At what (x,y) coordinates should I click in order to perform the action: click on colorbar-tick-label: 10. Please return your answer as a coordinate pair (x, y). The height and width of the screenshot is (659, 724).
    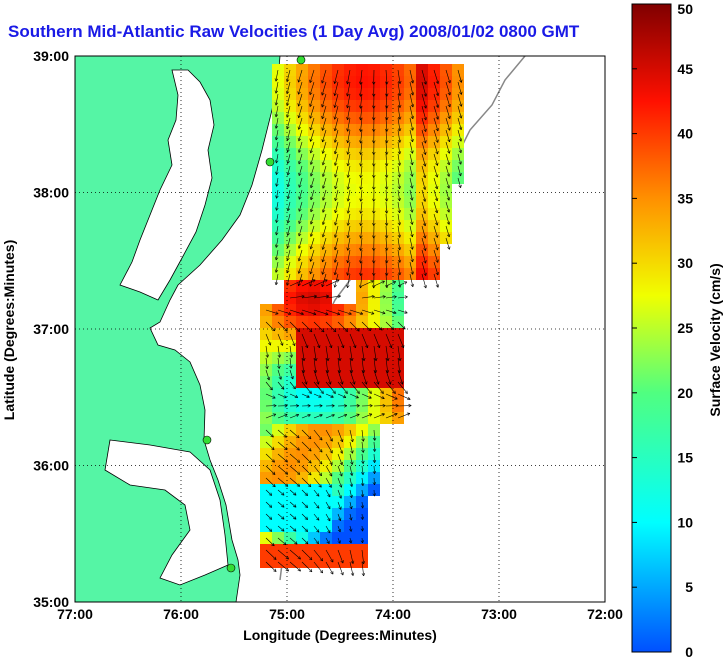
    Looking at the image, I should click on (685, 522).